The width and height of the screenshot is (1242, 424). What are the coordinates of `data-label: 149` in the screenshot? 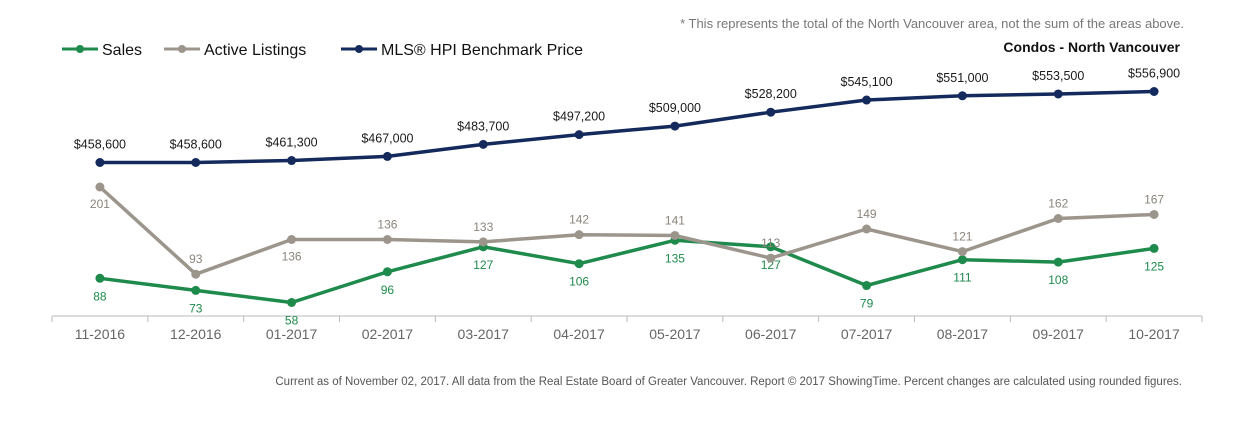 It's located at (867, 214).